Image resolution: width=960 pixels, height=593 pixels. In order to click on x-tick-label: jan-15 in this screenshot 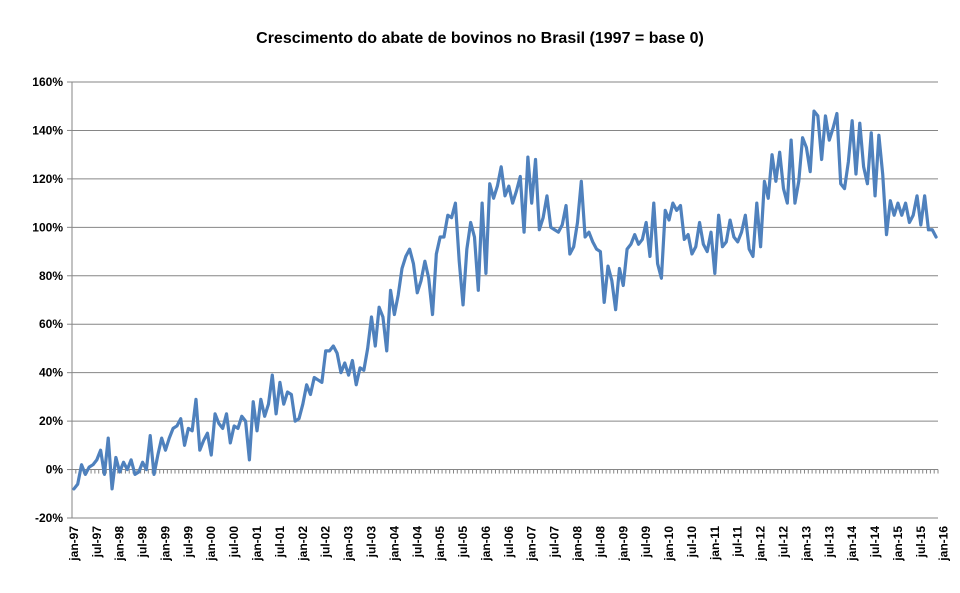, I will do `click(898, 544)`.